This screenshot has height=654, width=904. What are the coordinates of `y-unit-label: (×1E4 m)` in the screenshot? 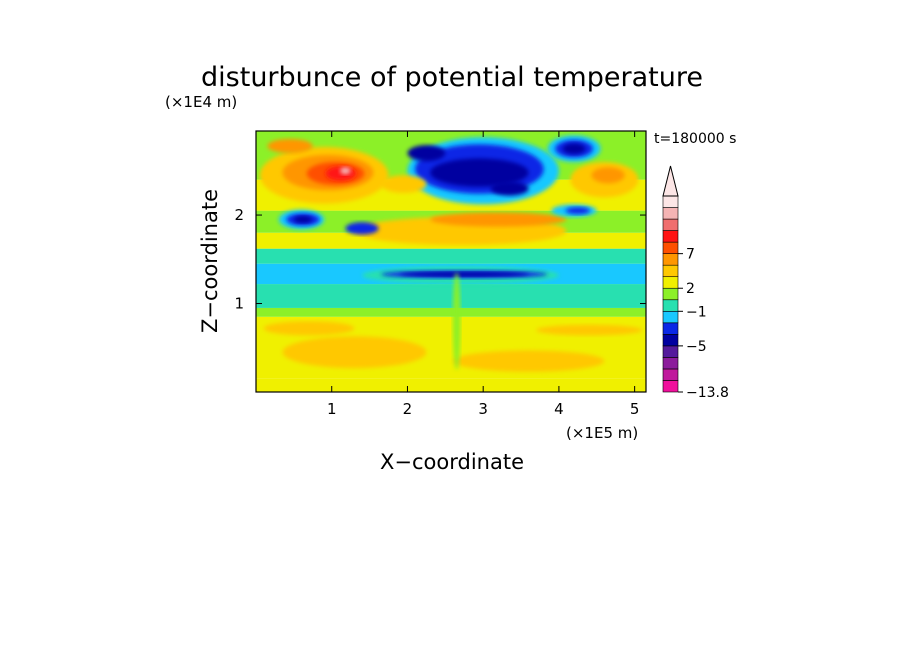 It's located at (201, 102).